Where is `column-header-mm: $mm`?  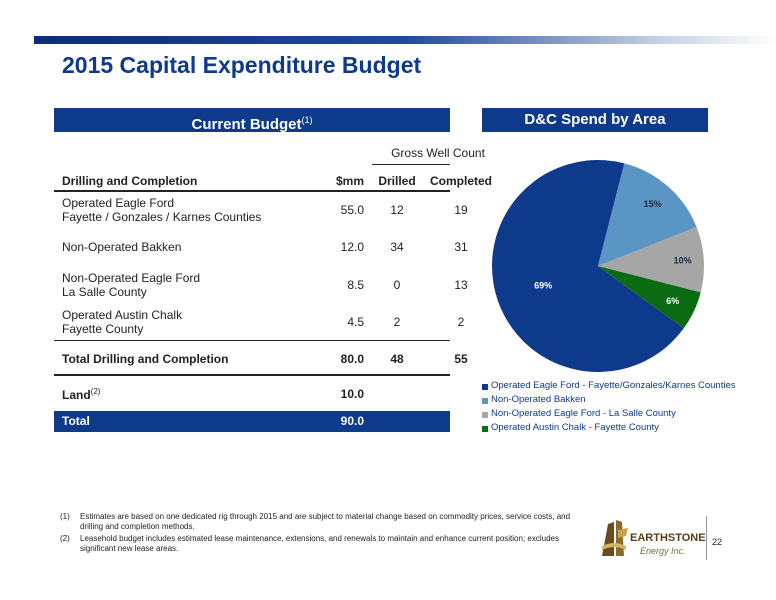
column-header-mm: $mm is located at coordinates (349, 181).